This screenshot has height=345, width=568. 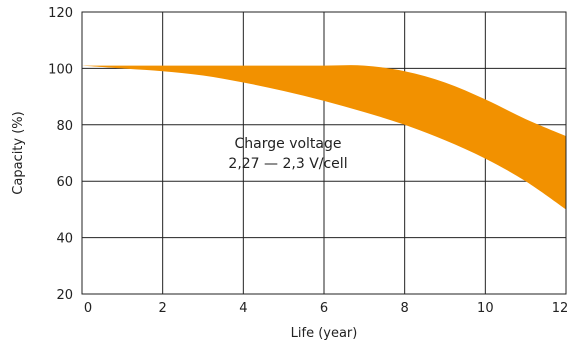 I want to click on x-tick-label: 12, so click(x=560, y=308).